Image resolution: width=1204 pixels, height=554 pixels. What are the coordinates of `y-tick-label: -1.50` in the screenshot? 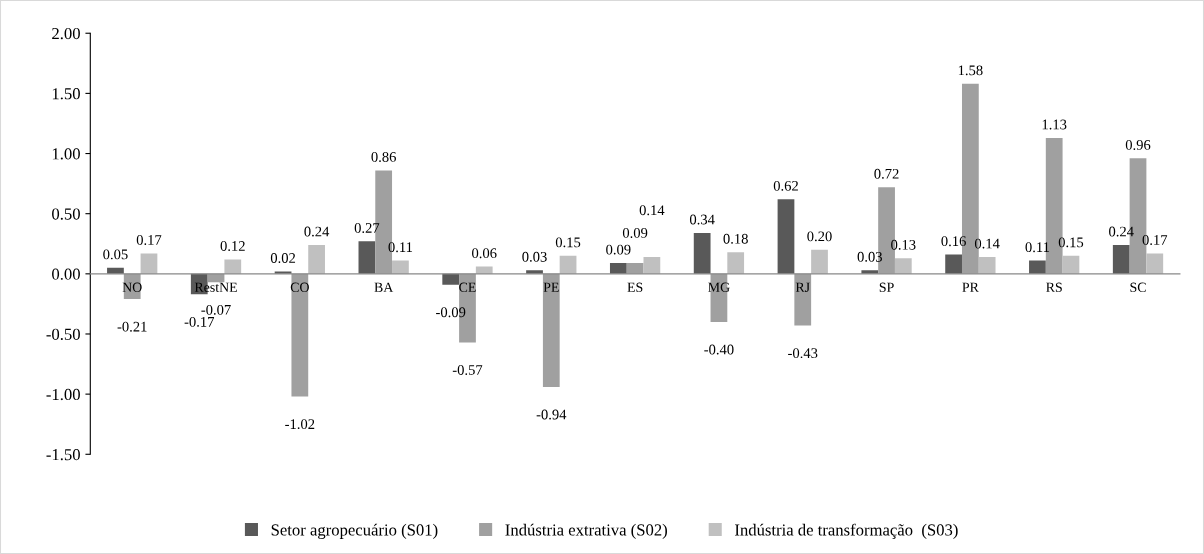 It's located at (63, 454).